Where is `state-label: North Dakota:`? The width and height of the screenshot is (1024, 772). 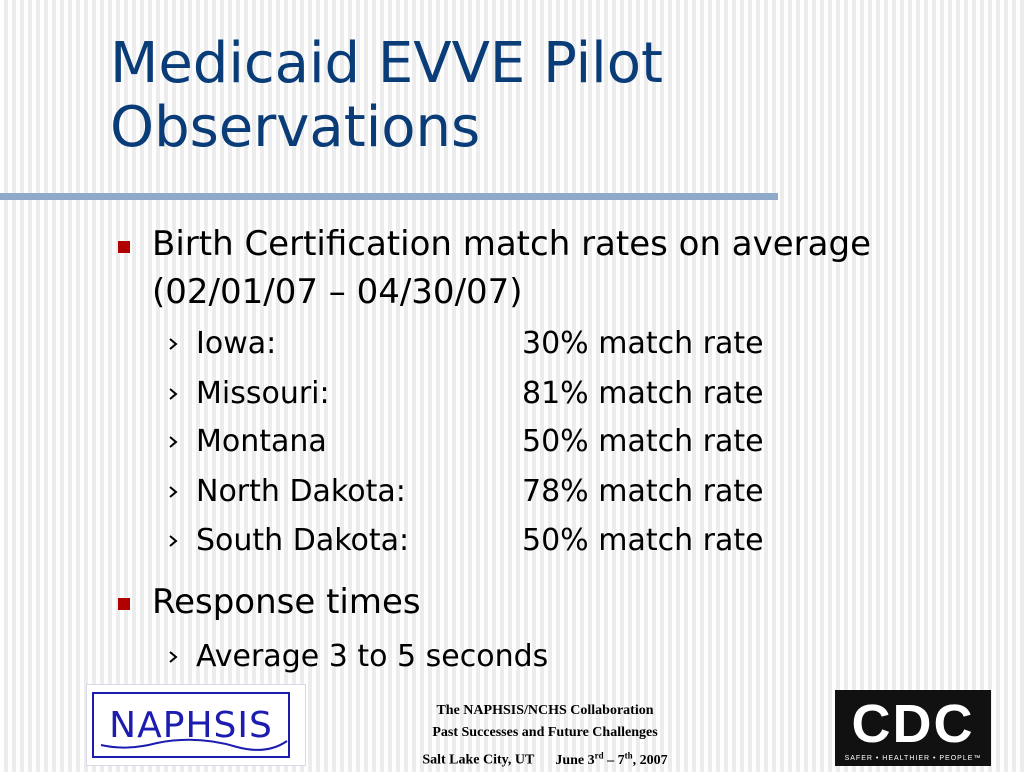 state-label: North Dakota: is located at coordinates (301, 491).